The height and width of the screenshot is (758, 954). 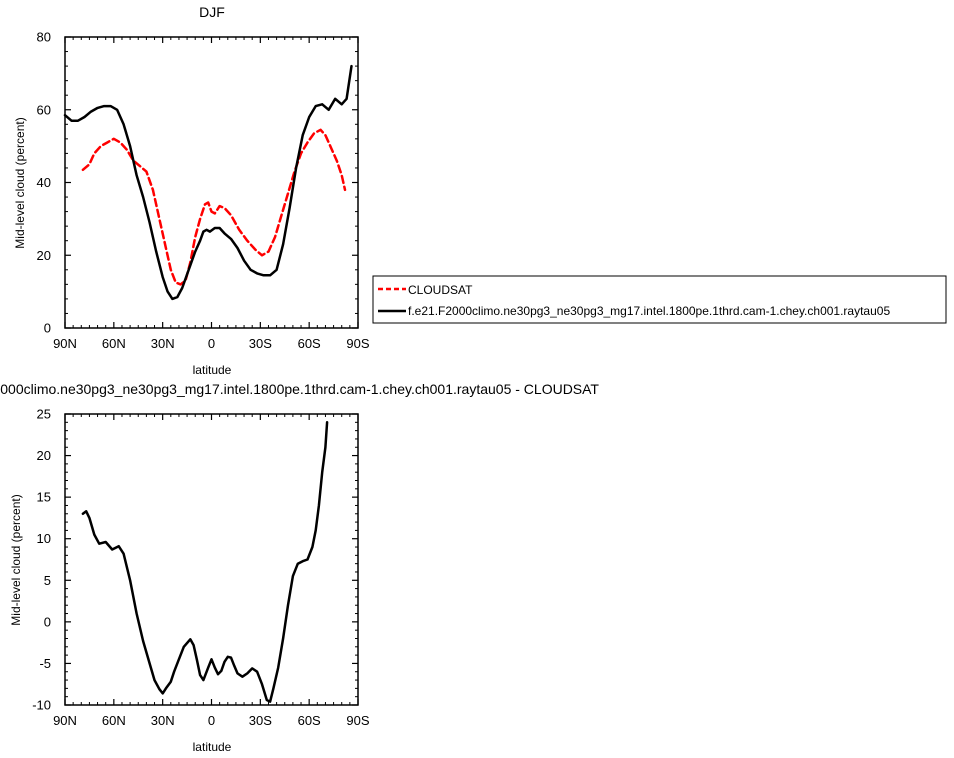 I want to click on bottom-x-axis-label: latitude, so click(x=212, y=747).